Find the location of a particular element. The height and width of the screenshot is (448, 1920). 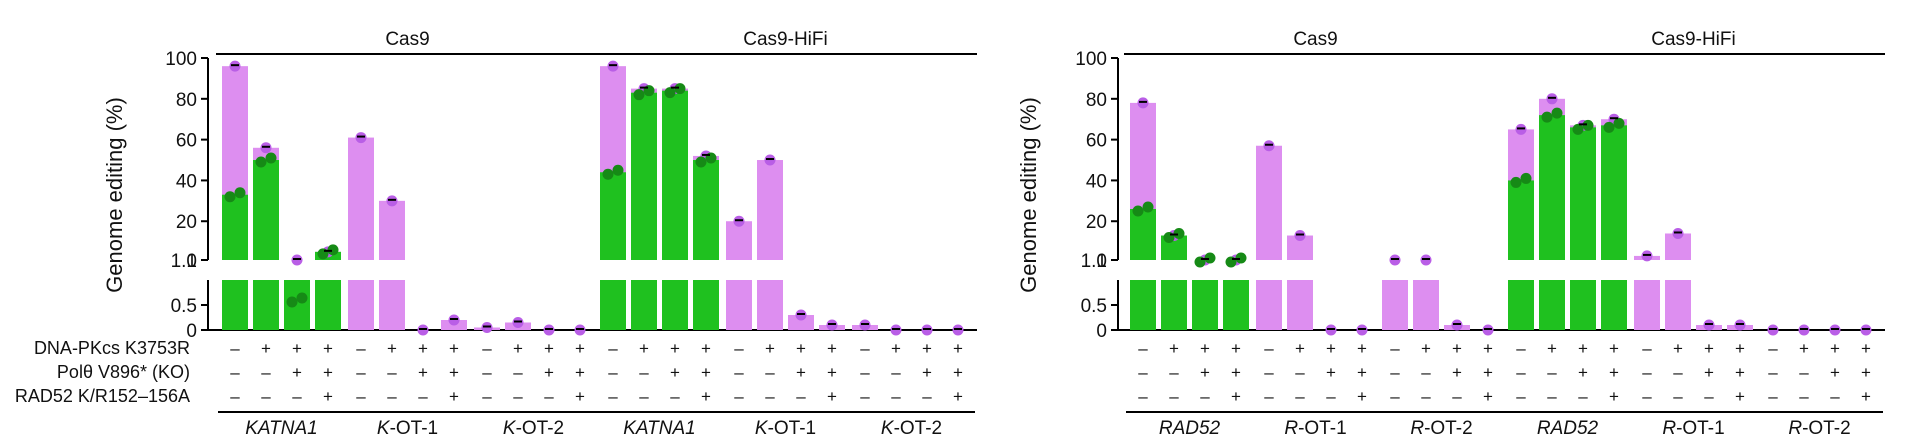

y-tick-label: 80 is located at coordinates (1096, 100).